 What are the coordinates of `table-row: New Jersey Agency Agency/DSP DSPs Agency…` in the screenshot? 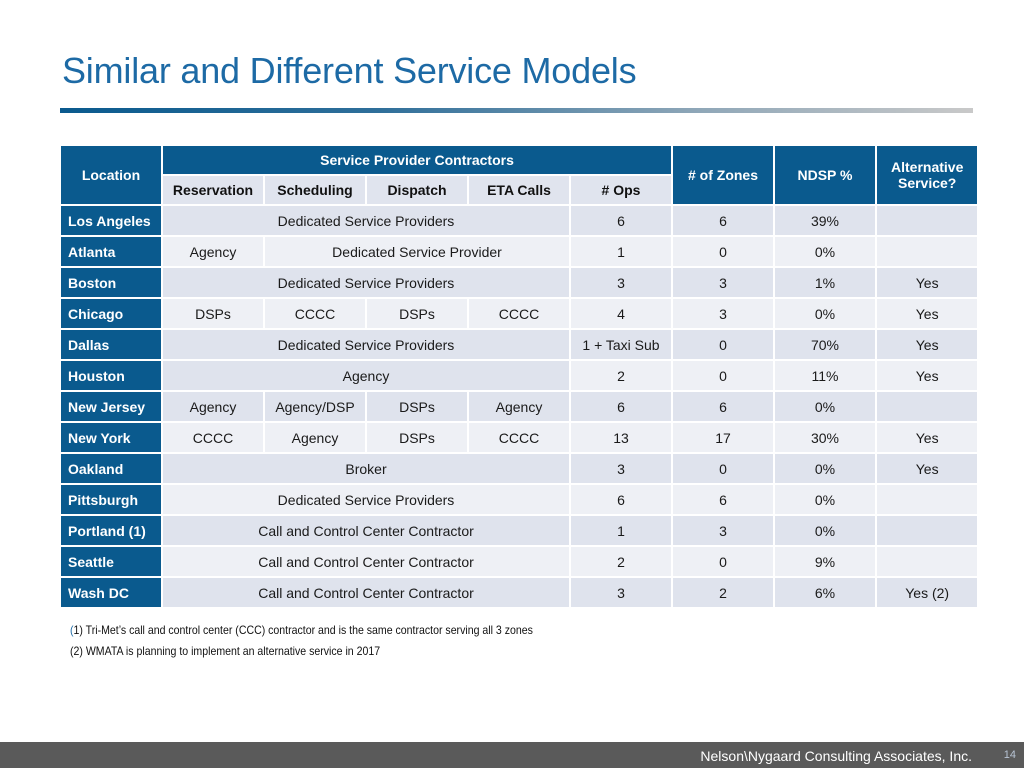 It's located at (519, 406).